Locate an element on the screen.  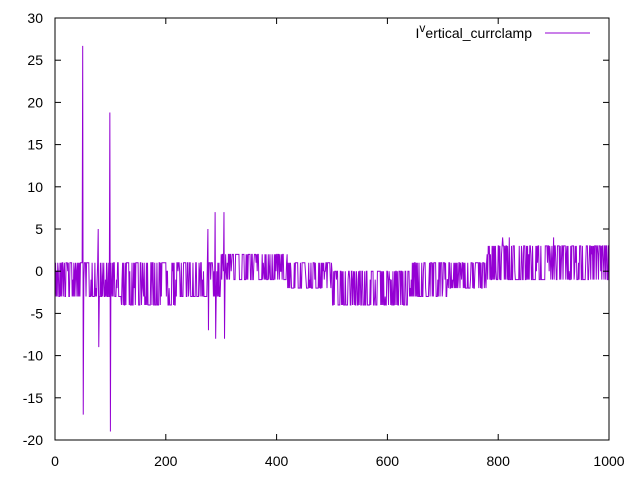
legend-entry-label: Ivertical_currclamp is located at coordinates (474, 31).